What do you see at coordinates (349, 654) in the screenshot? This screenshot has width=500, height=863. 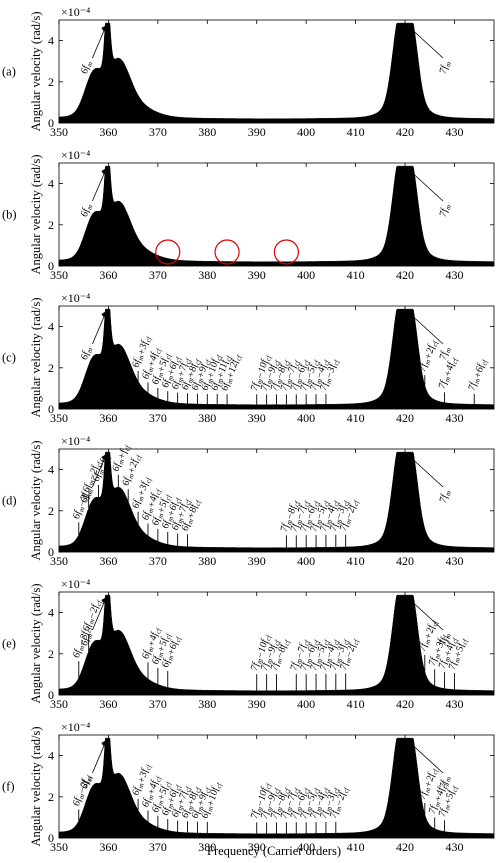 I see `harmonic-label: 7fm−2fcf` at bounding box center [349, 654].